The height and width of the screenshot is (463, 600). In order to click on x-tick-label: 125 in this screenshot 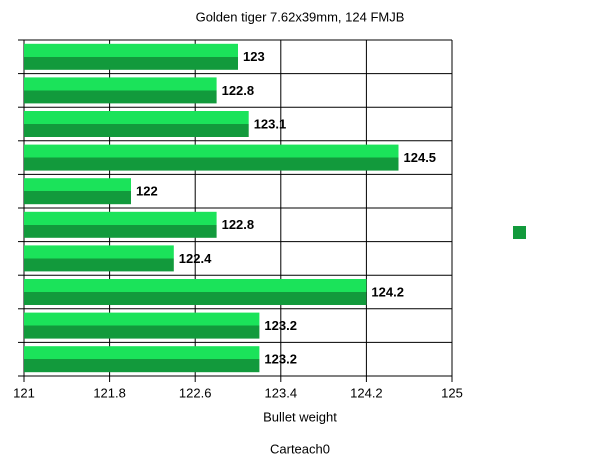, I will do `click(452, 392)`.